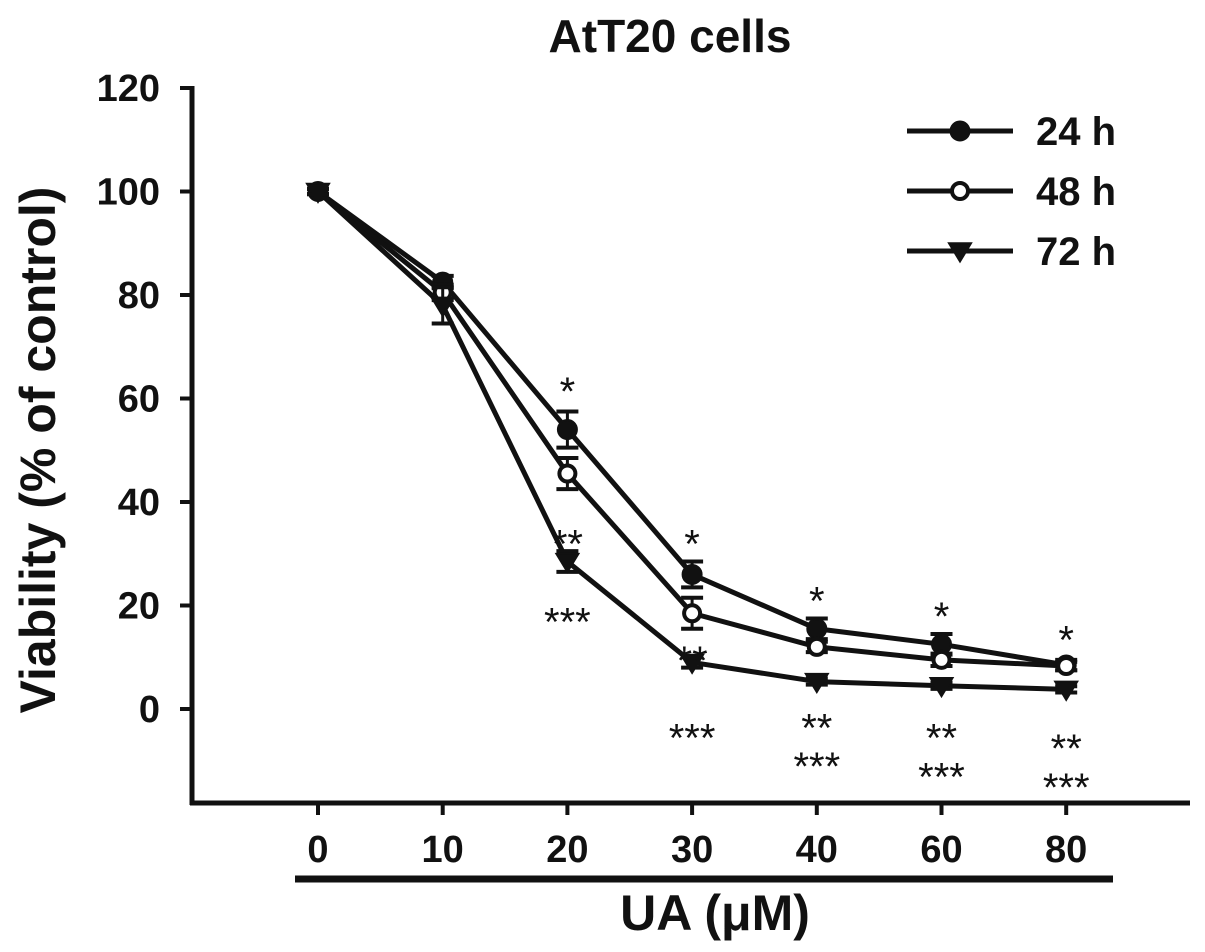 Image resolution: width=1205 pixels, height=952 pixels. I want to click on y-ticks: 0 20 40 60 80 100 120, so click(144, 399).